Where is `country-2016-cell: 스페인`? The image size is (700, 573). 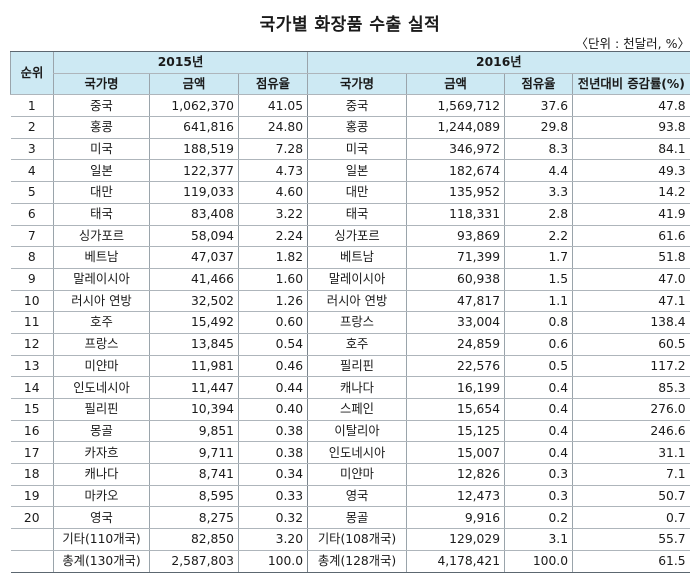
country-2016-cell: 스페인 is located at coordinates (357, 409).